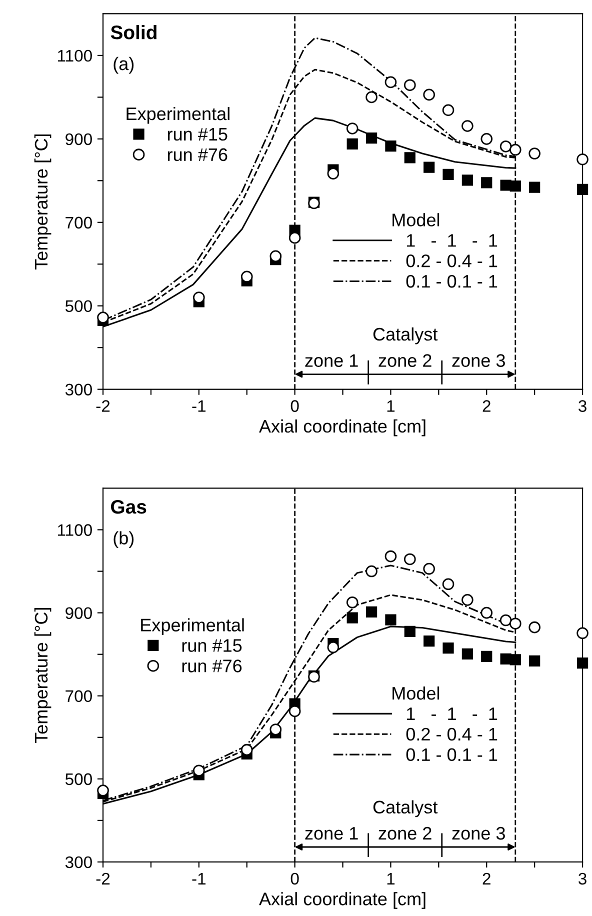 This screenshot has width=592, height=916. I want to click on text: (b), so click(124, 539).